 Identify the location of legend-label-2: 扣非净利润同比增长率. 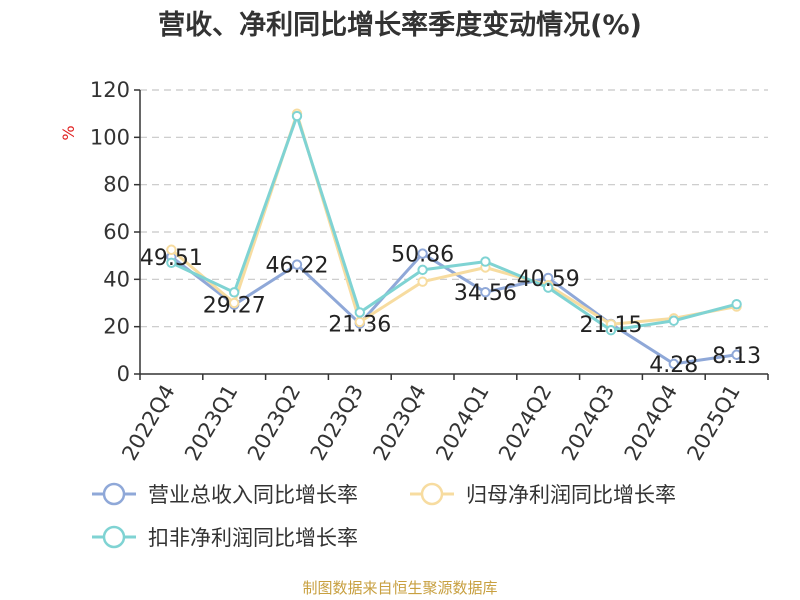
(253, 538).